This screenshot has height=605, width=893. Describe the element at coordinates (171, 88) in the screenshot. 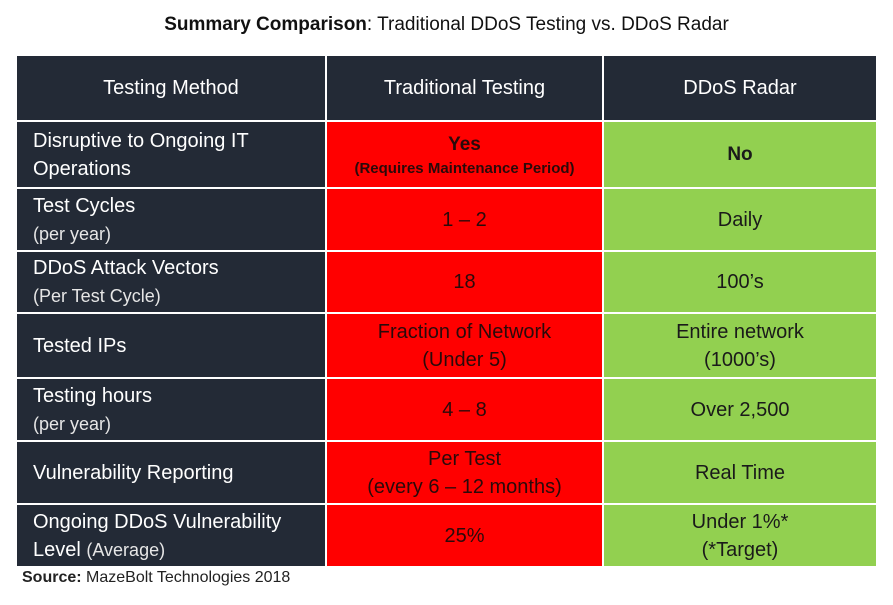

I see `header-testing-method: Testing Method` at that location.